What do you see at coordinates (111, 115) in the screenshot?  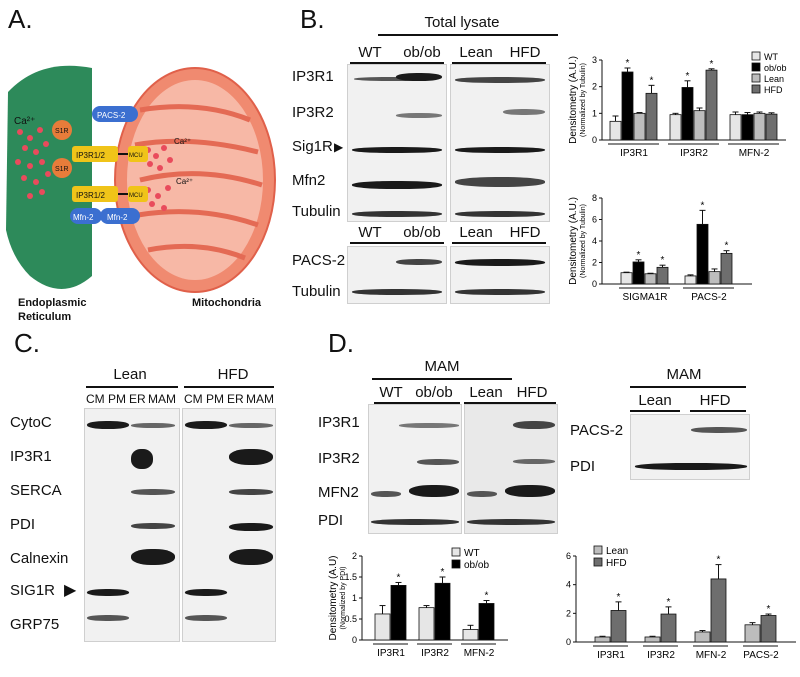 I see `pacs2-label: PACS-2` at bounding box center [111, 115].